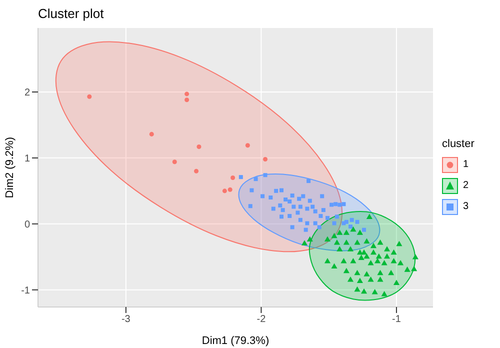 The width and height of the screenshot is (500, 348). What do you see at coordinates (71, 13) in the screenshot?
I see `chart-title: Cluster plot` at bounding box center [71, 13].